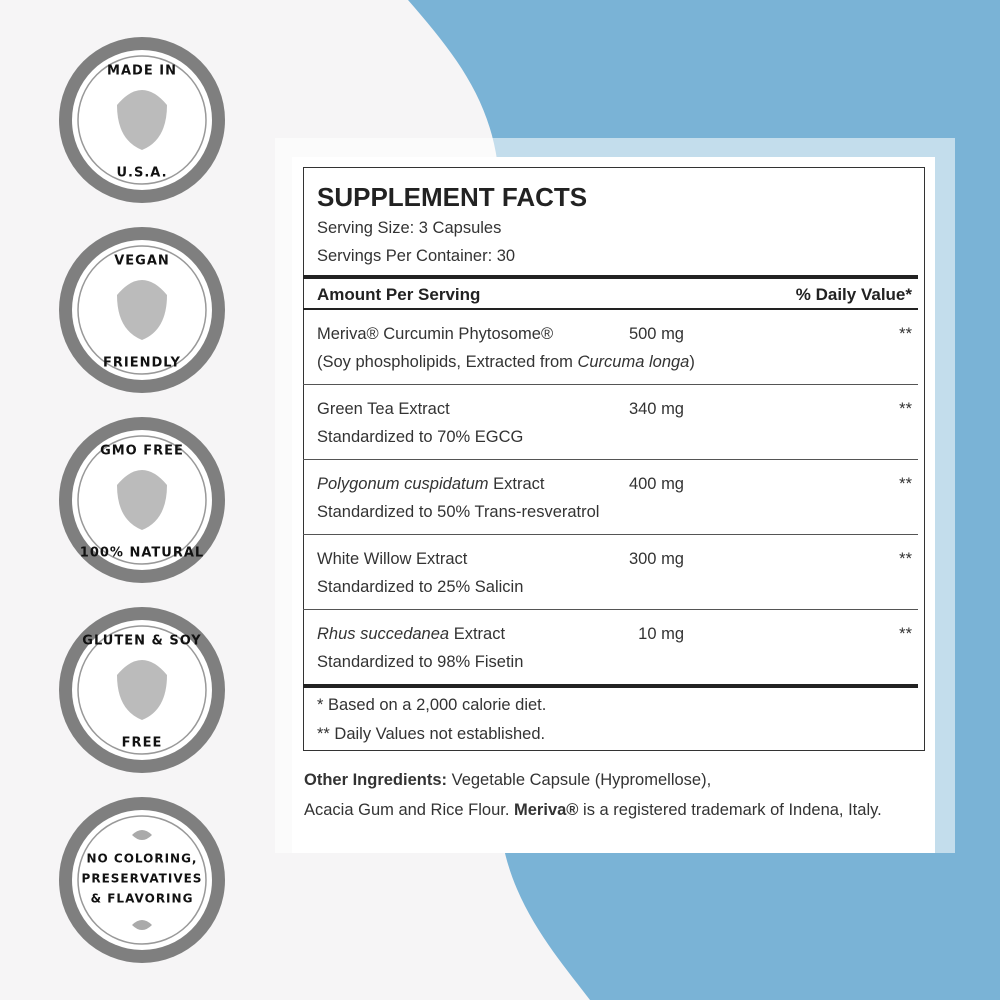 This screenshot has height=1000, width=1000. I want to click on badge-text: PRESERVATIVES, so click(142, 879).